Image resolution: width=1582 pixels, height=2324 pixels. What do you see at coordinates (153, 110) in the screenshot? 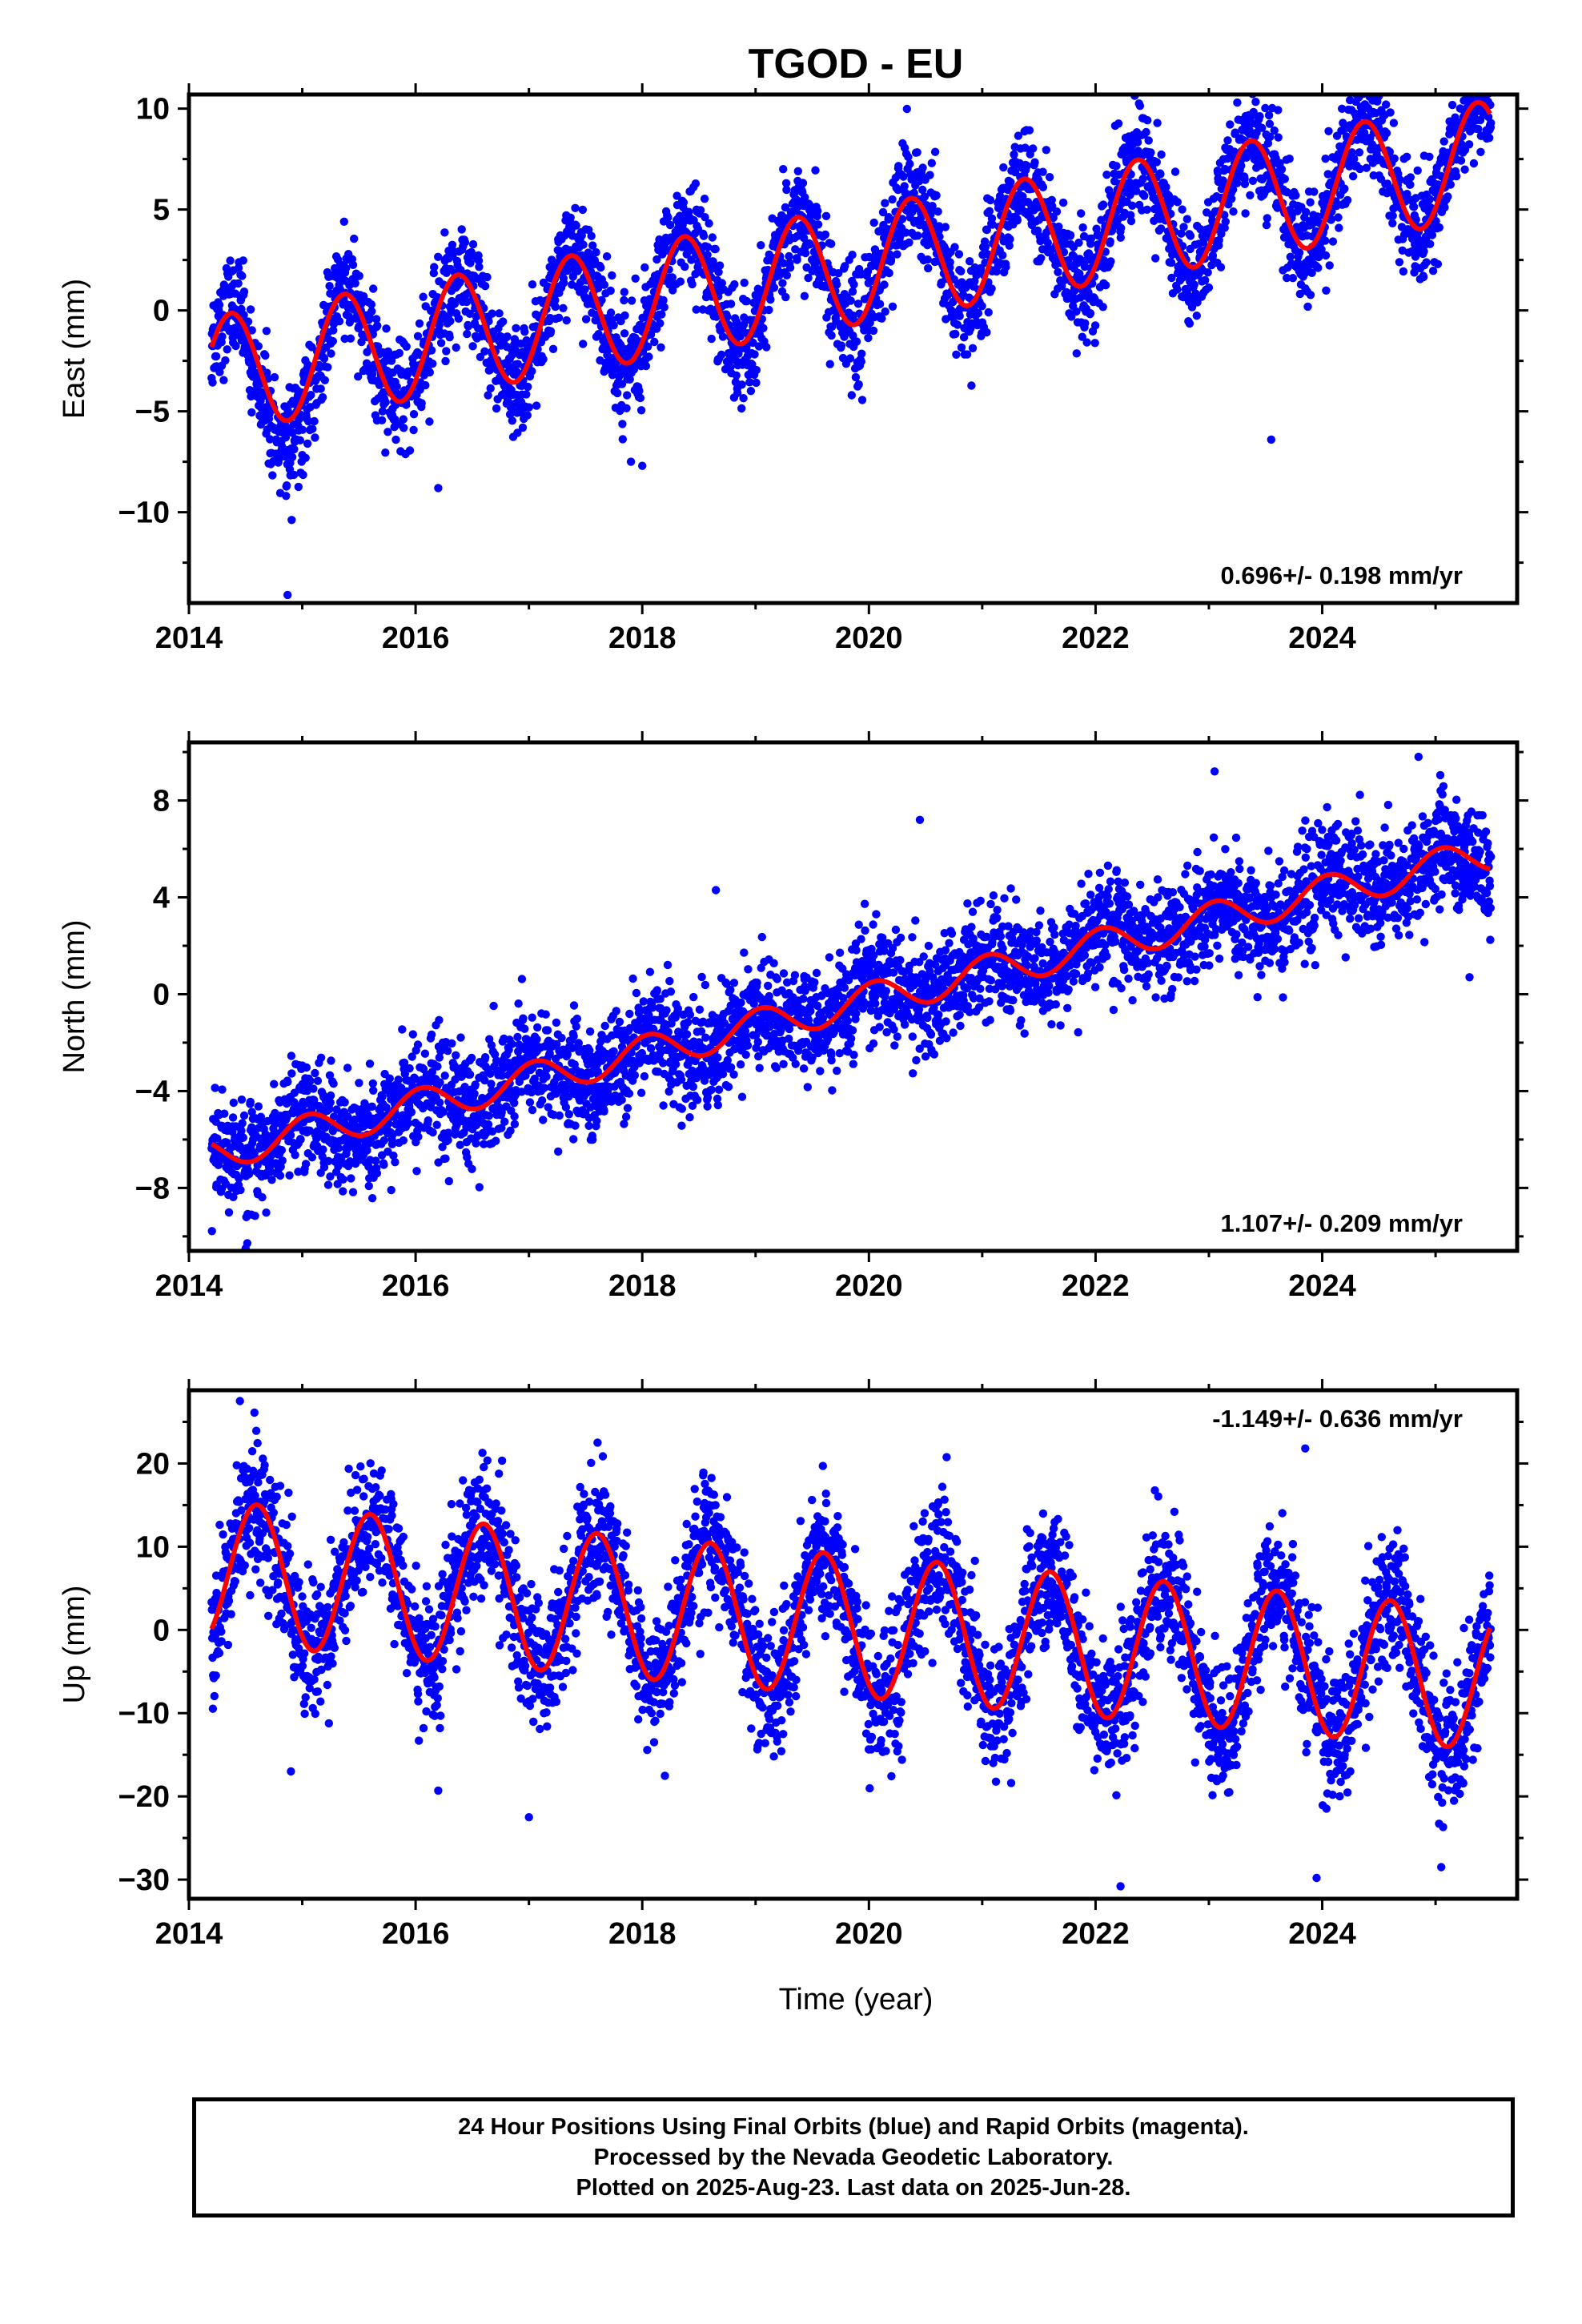
I see `y-tick-label: 10` at bounding box center [153, 110].